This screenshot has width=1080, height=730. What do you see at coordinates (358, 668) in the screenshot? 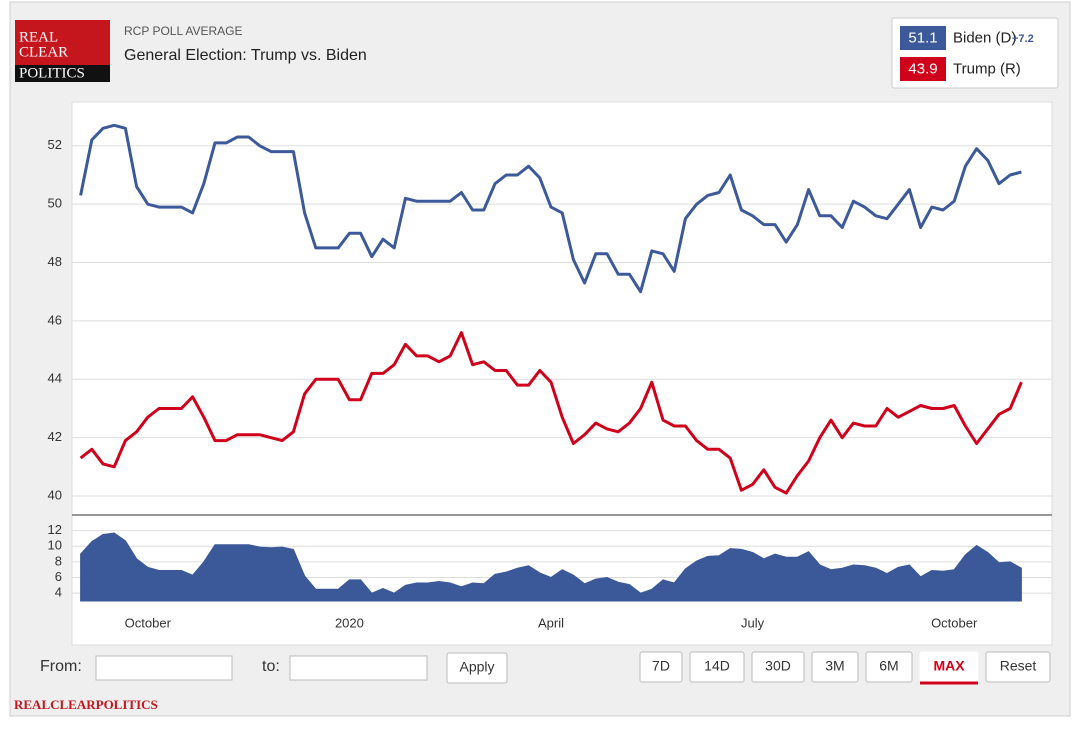
I see `to-input` at bounding box center [358, 668].